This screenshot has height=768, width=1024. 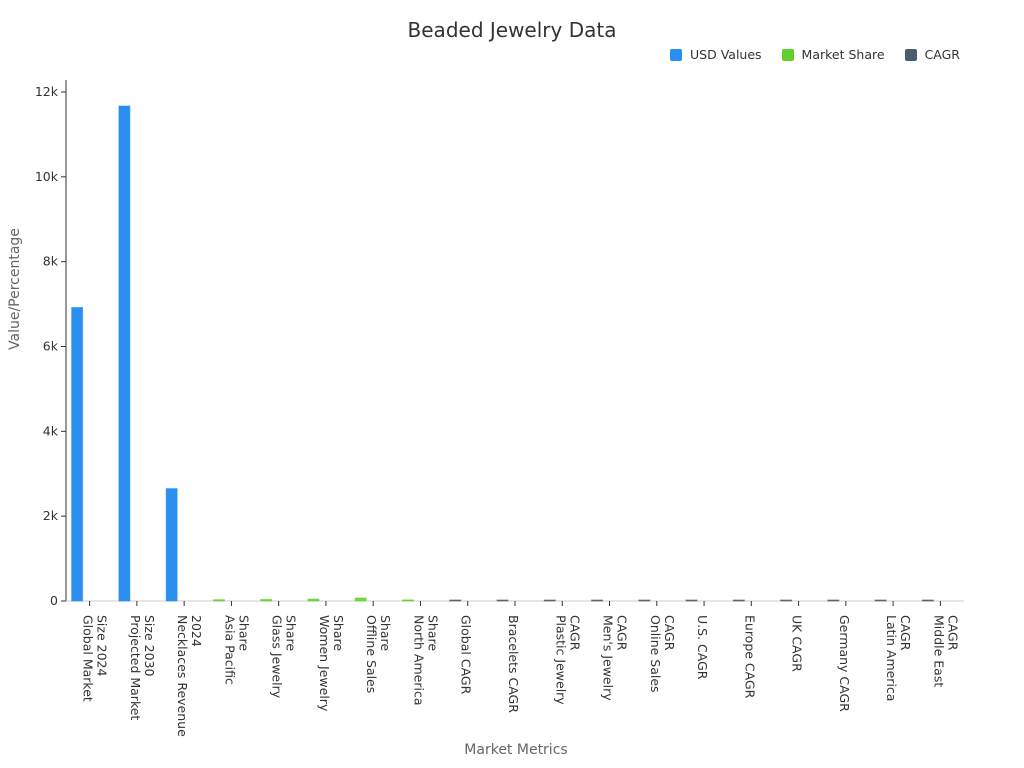 I want to click on legend: USD Values Market Share CAGR, so click(x=815, y=54).